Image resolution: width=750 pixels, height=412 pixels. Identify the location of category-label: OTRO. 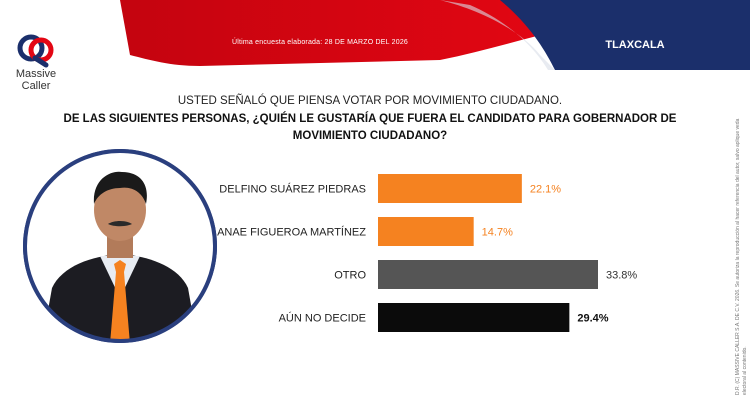
(350, 276).